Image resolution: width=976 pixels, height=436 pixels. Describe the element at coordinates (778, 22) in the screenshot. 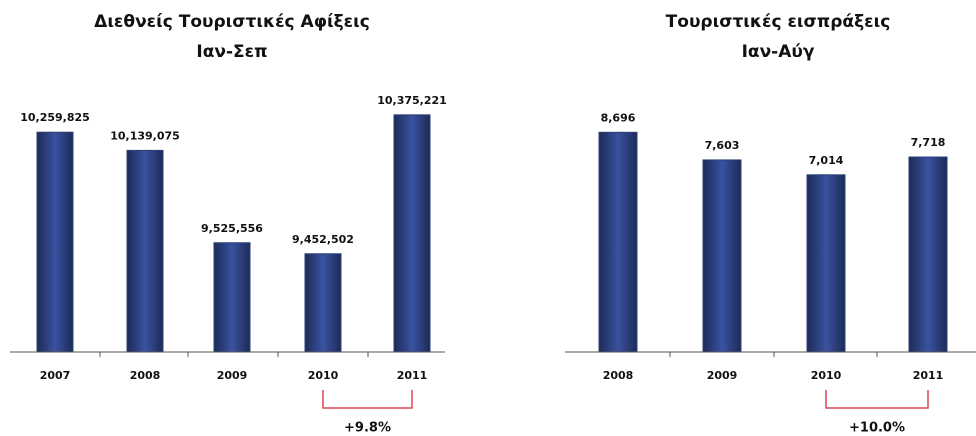

I see `chart-title: Τουριστικές εισπράξεις` at that location.